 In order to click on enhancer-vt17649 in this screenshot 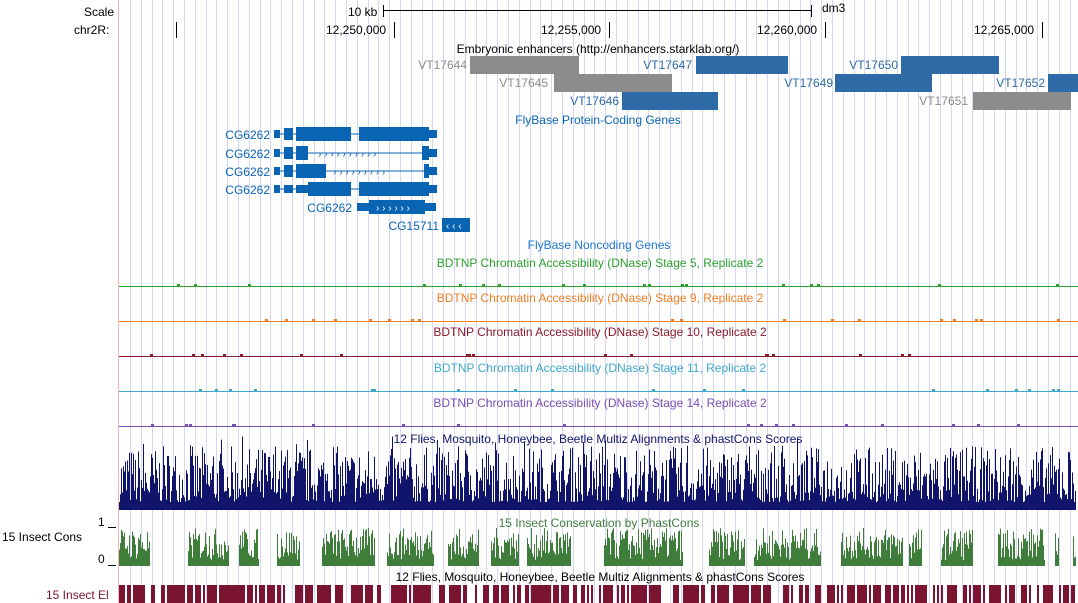, I will do `click(883, 83)`.